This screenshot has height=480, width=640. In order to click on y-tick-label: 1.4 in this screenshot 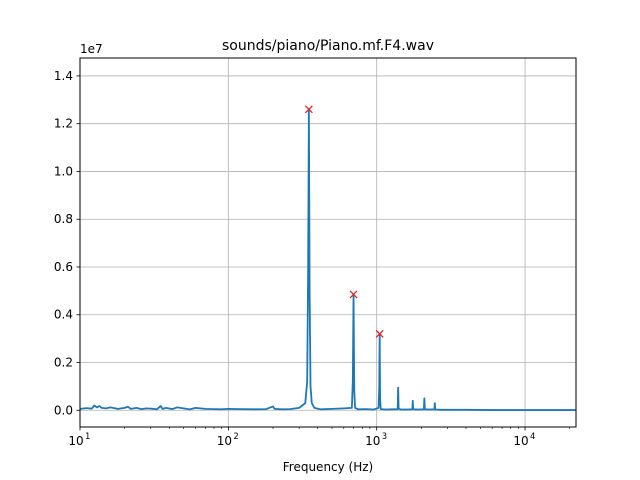, I will do `click(63, 76)`.